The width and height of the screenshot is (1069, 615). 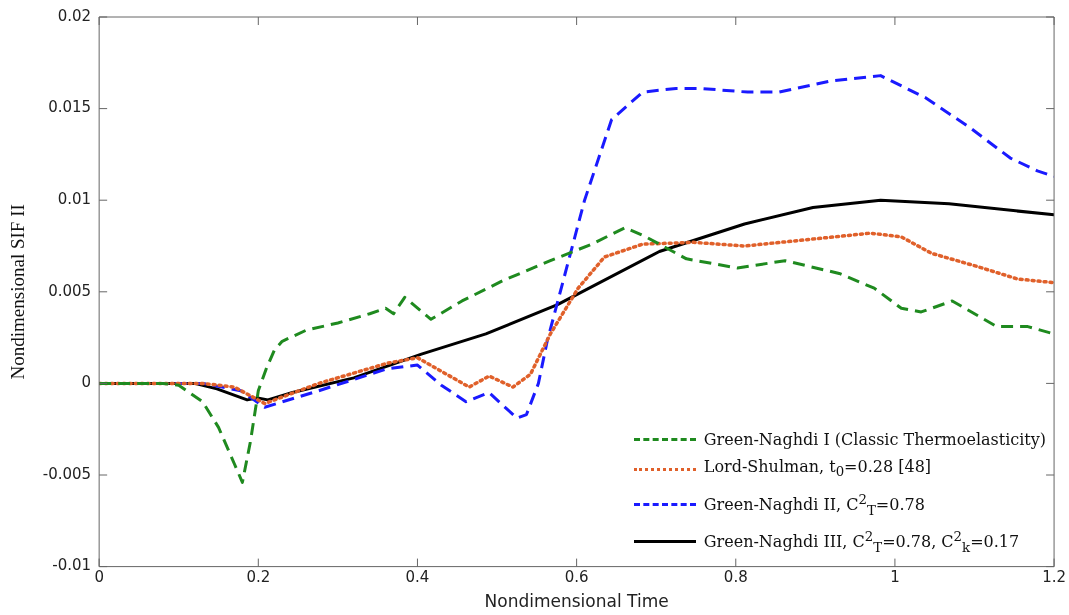 What do you see at coordinates (895, 577) in the screenshot?
I see `x-tick-label: 1` at bounding box center [895, 577].